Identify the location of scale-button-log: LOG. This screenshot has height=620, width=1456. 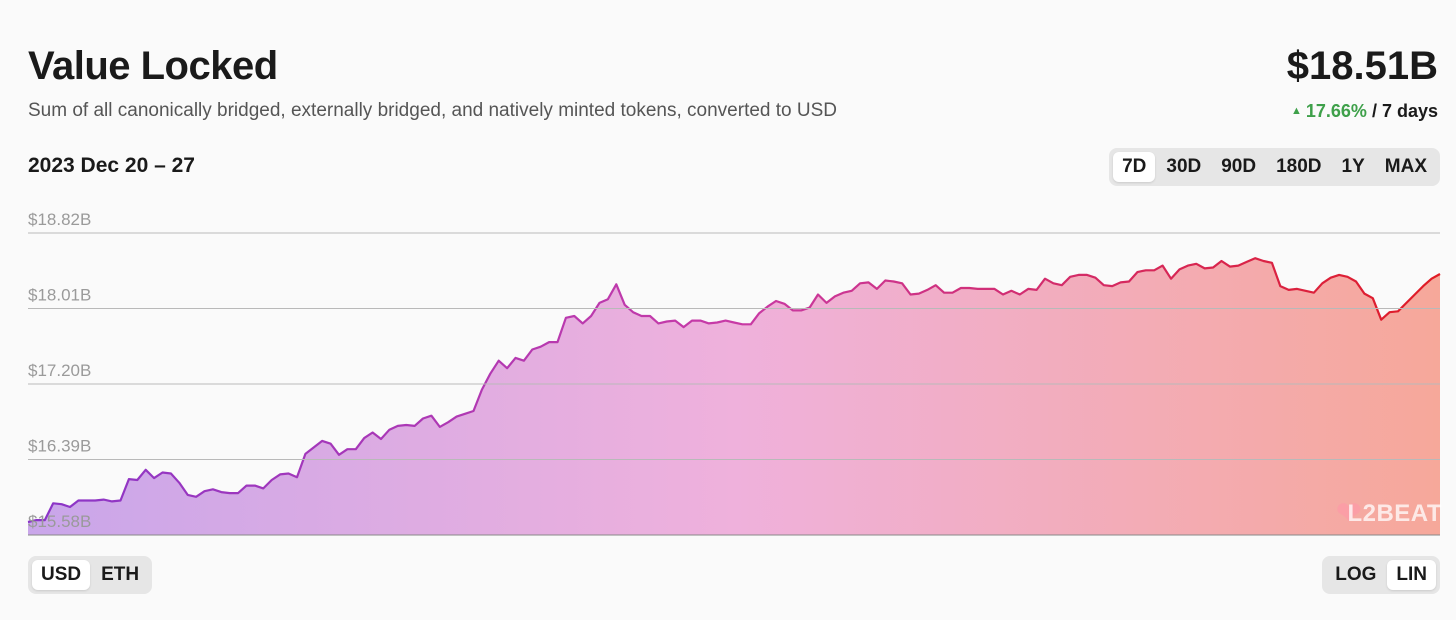
(1355, 575).